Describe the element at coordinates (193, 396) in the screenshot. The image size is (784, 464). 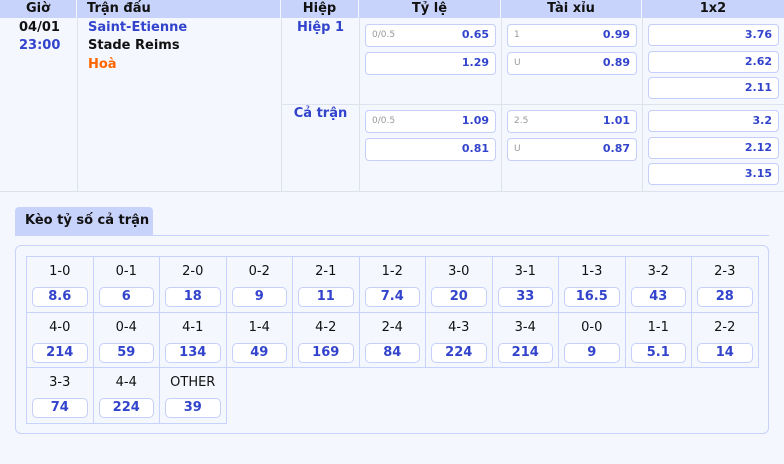
I see `score-cell: OTHER 39` at that location.